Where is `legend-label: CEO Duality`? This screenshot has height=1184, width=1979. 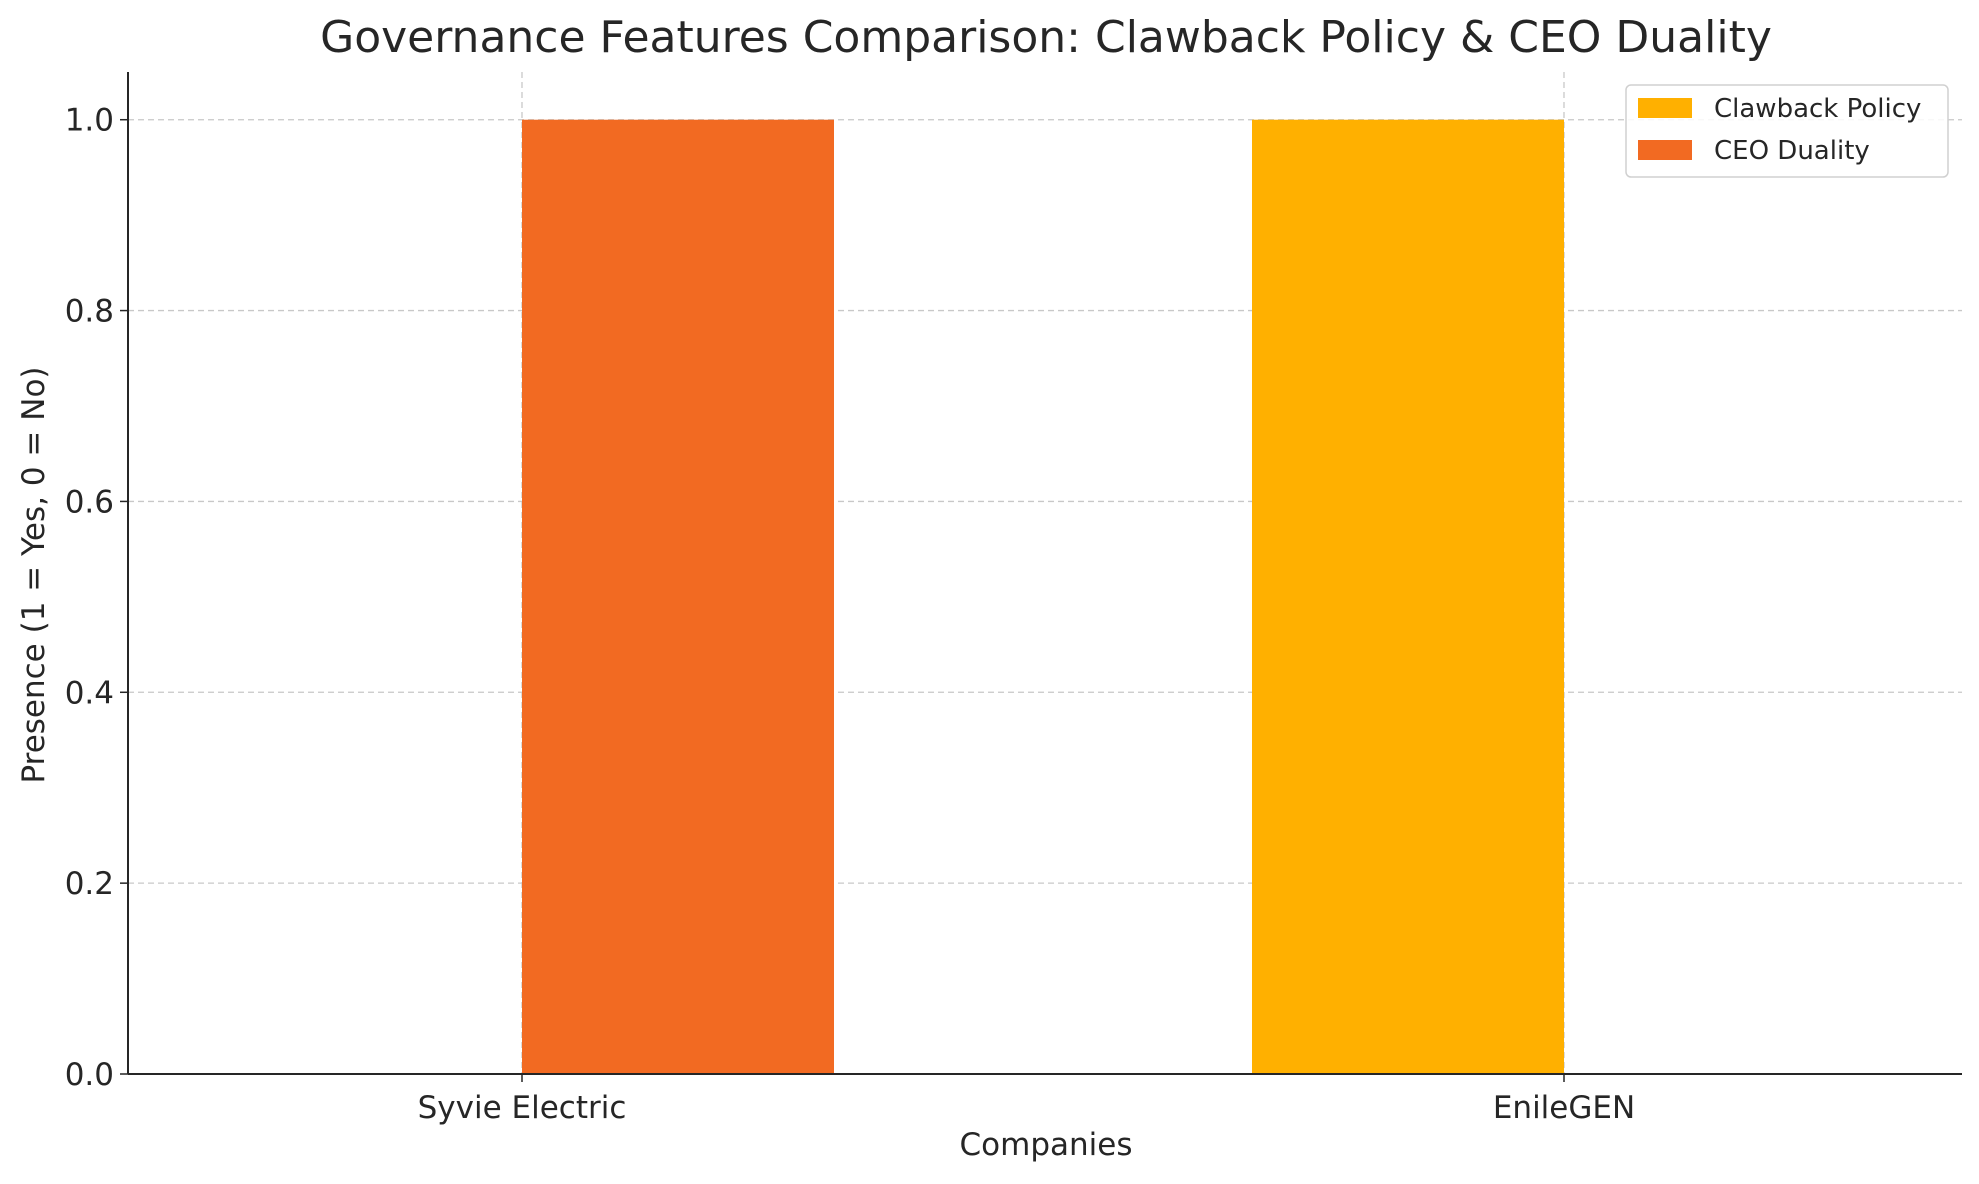 legend-label: CEO Duality is located at coordinates (1792, 151).